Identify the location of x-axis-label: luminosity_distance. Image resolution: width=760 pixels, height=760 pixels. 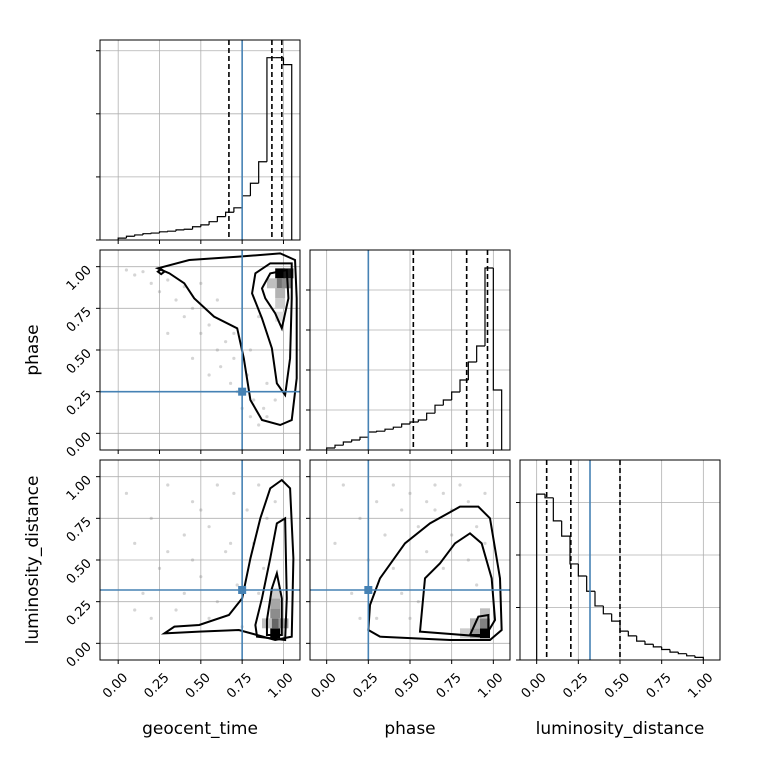
(620, 729).